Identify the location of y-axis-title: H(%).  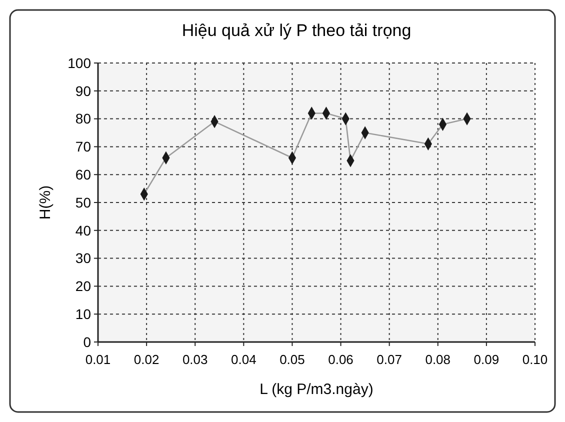
(45, 202).